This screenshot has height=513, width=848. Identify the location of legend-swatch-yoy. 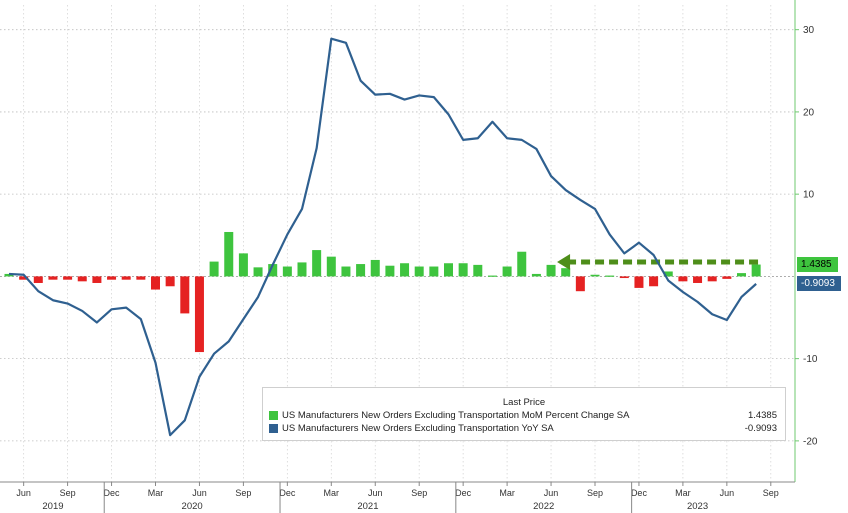
(273, 428).